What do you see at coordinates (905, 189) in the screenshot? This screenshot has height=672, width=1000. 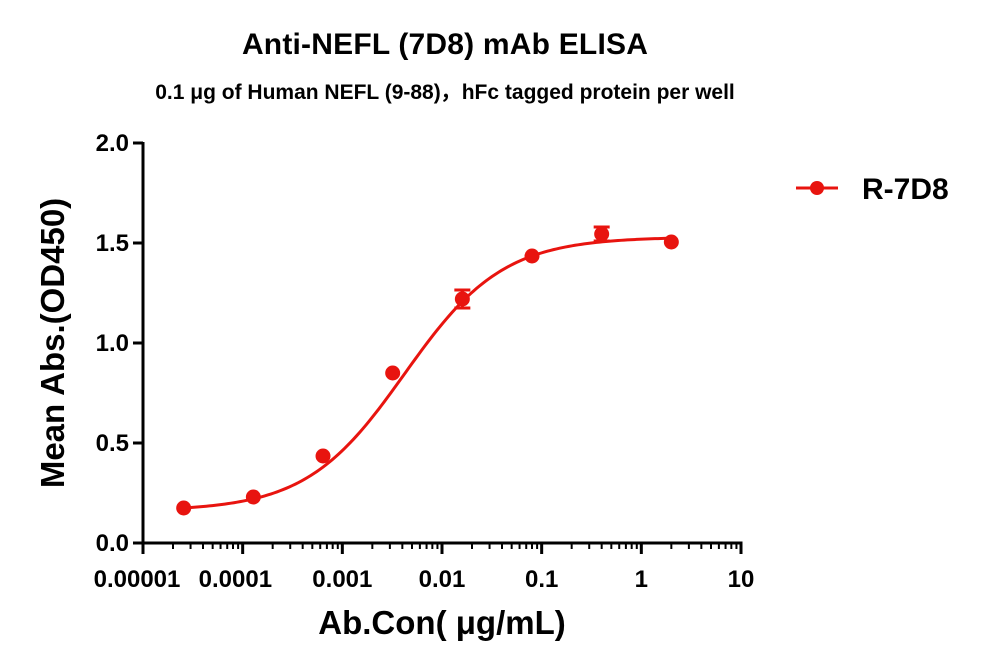 I see `legend-label-r-7d8: R-7D8` at bounding box center [905, 189].